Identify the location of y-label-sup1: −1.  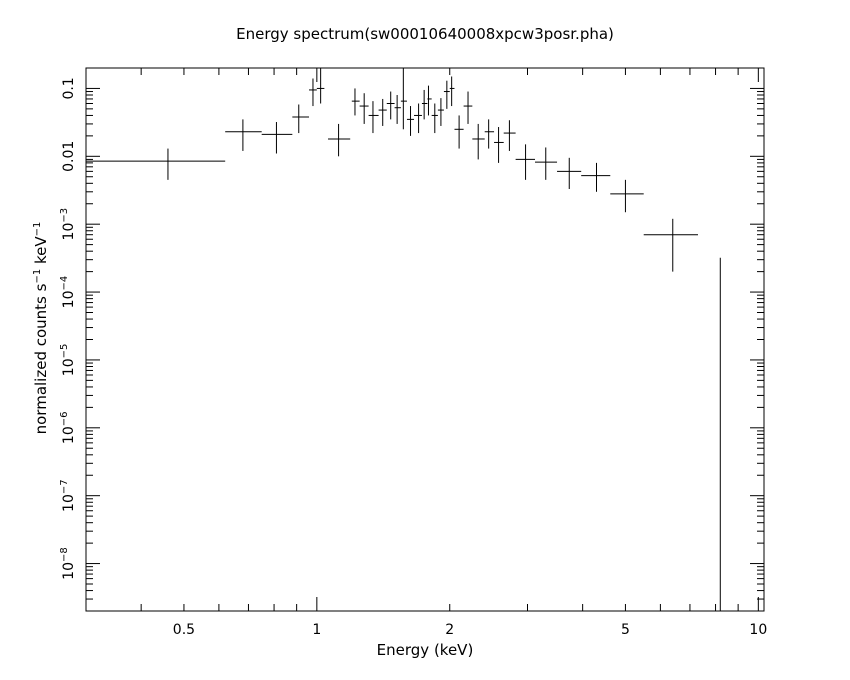
(37, 276).